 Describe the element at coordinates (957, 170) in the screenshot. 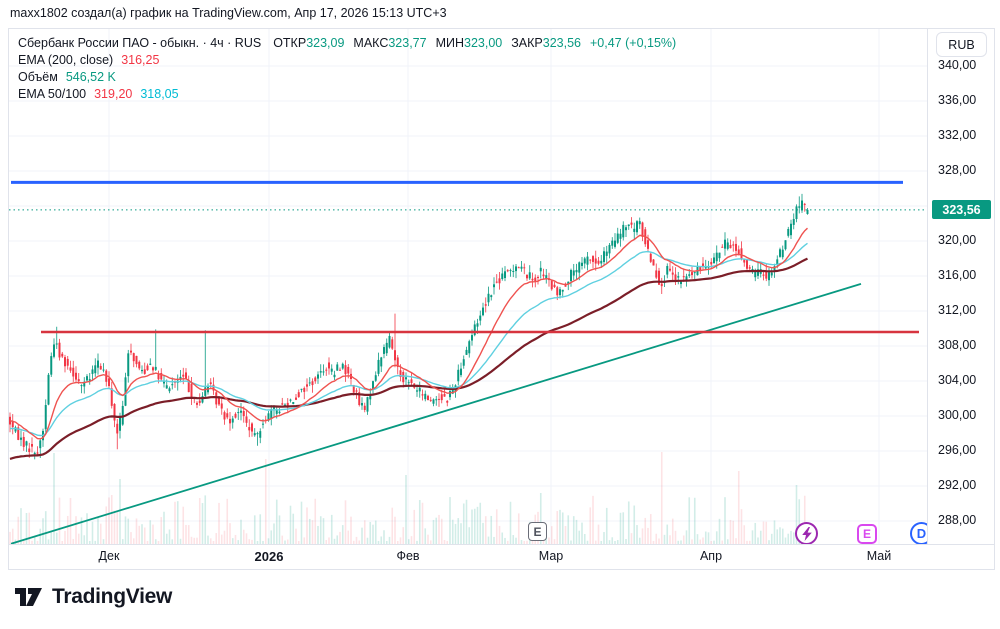

I see `price-tick-label: 328,00` at that location.